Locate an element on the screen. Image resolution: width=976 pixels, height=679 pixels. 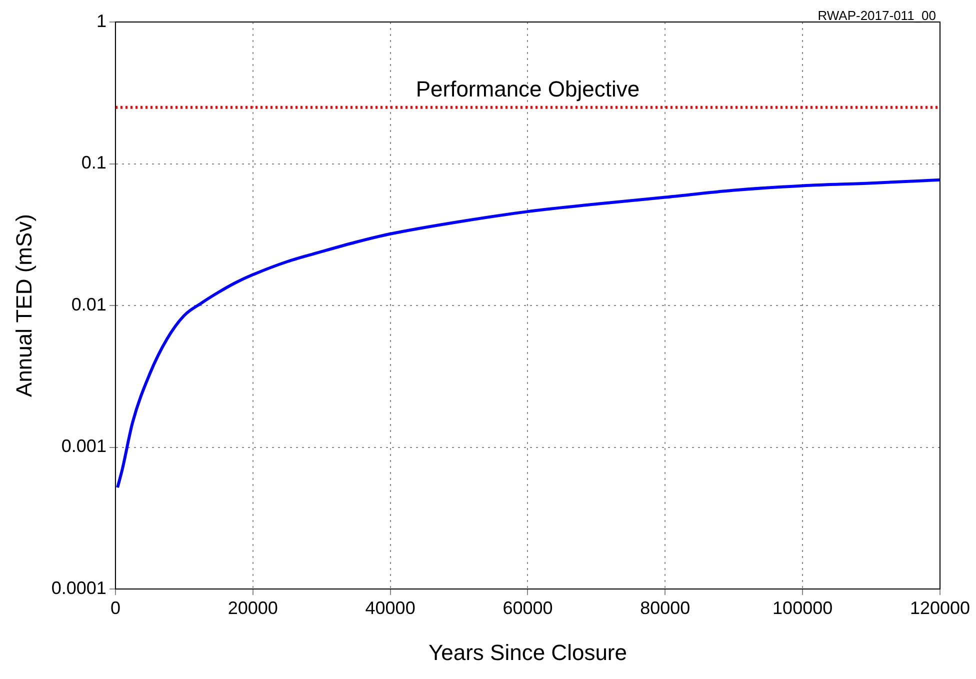
x-tick-label: 0 is located at coordinates (115, 608).